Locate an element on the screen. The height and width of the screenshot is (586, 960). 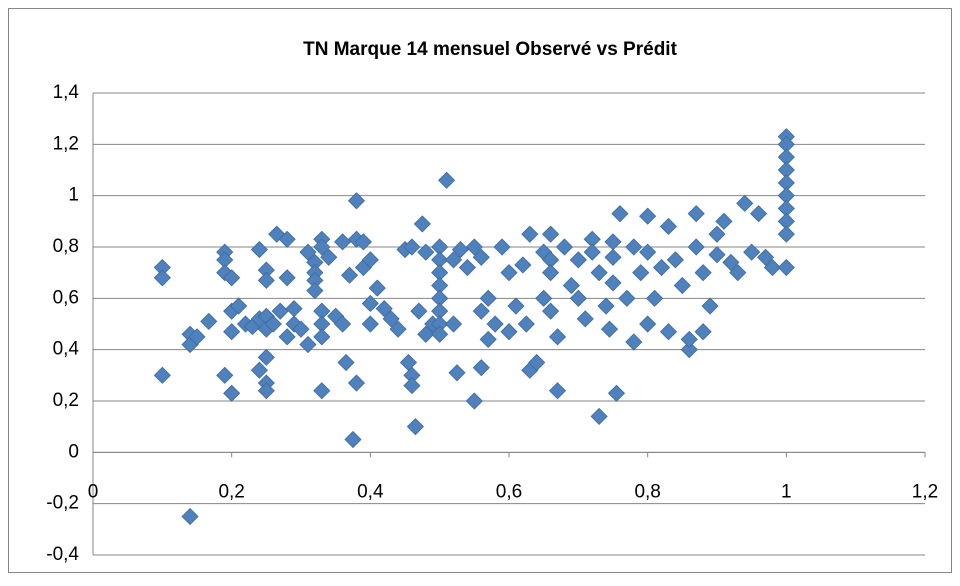
x-tick-label: 0 is located at coordinates (93, 491).